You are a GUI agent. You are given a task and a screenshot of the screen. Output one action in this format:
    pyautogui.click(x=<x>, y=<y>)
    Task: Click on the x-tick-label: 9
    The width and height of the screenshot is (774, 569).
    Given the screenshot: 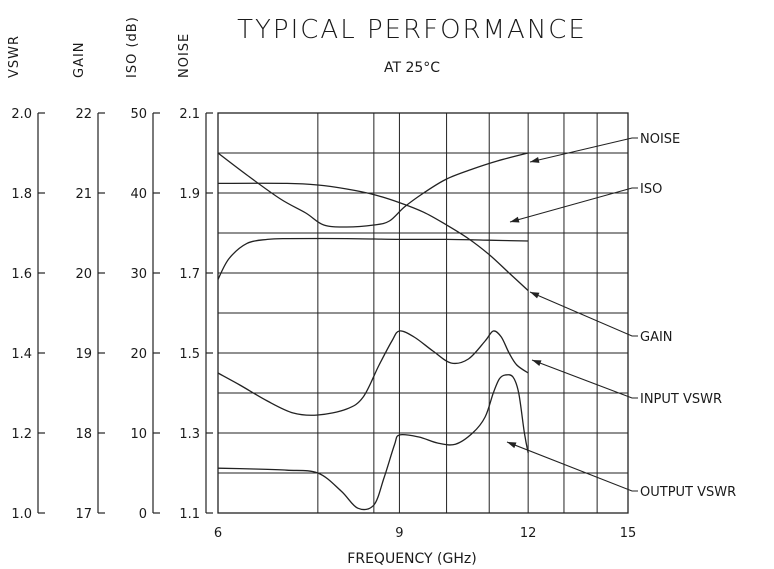 What is the action you would take?
    pyautogui.click(x=399, y=533)
    